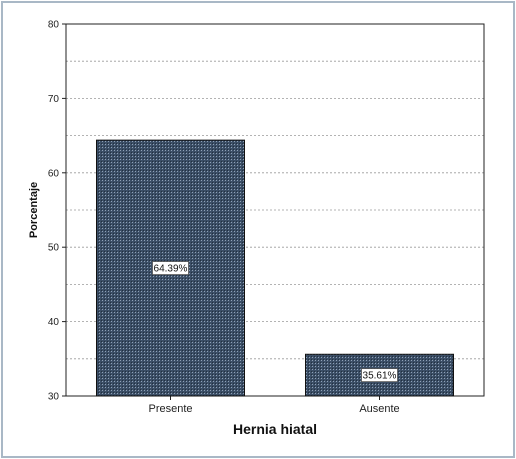 This screenshot has width=516, height=459. Describe the element at coordinates (379, 409) in the screenshot. I see `x-tick-label: Ausente` at that location.